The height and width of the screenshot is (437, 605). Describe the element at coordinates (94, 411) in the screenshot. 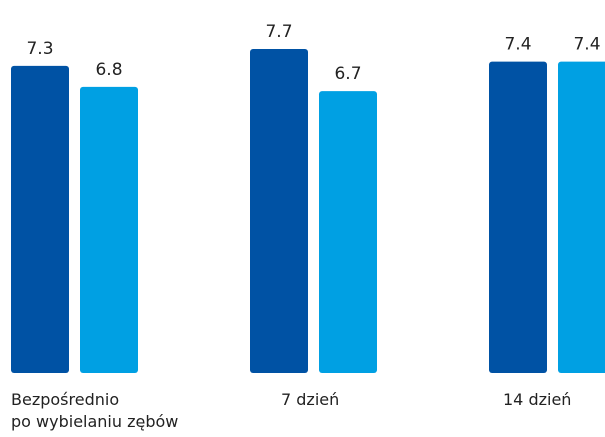

I see `category-label-1: Bezpośrednio po wybielaniu zębów` at that location.